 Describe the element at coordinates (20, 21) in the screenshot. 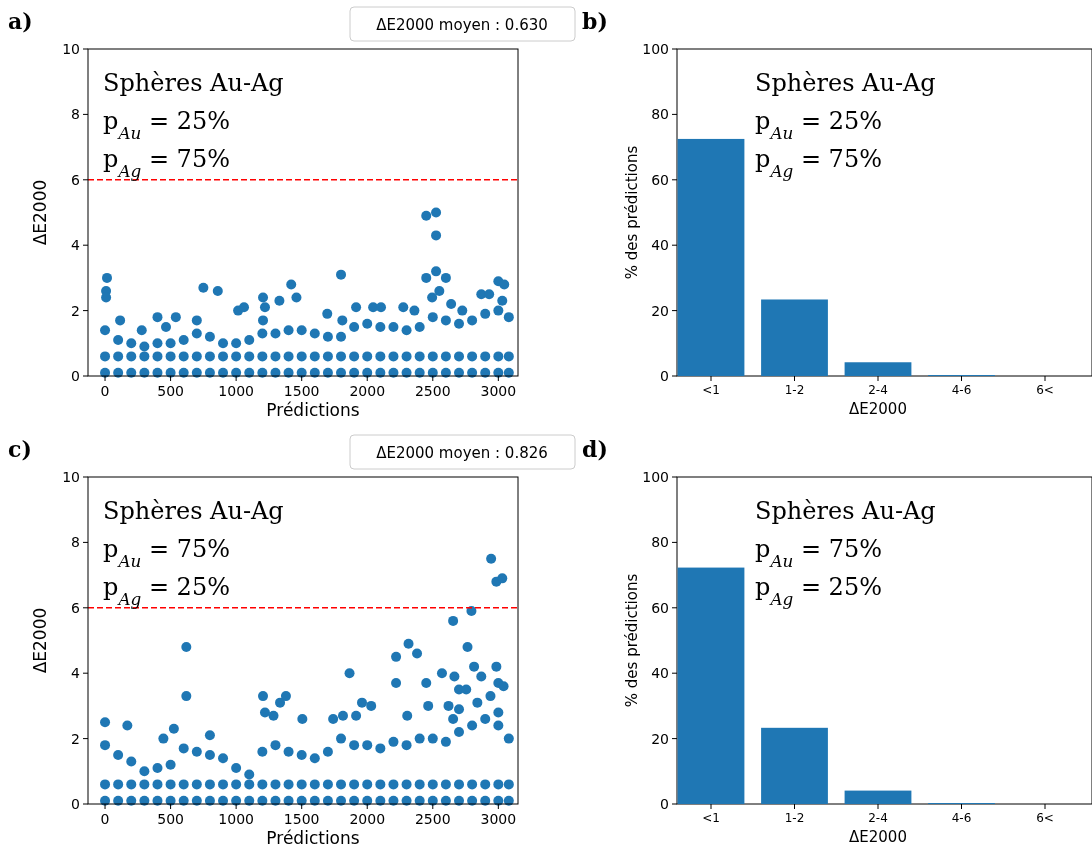

I see `text: a)` at that location.